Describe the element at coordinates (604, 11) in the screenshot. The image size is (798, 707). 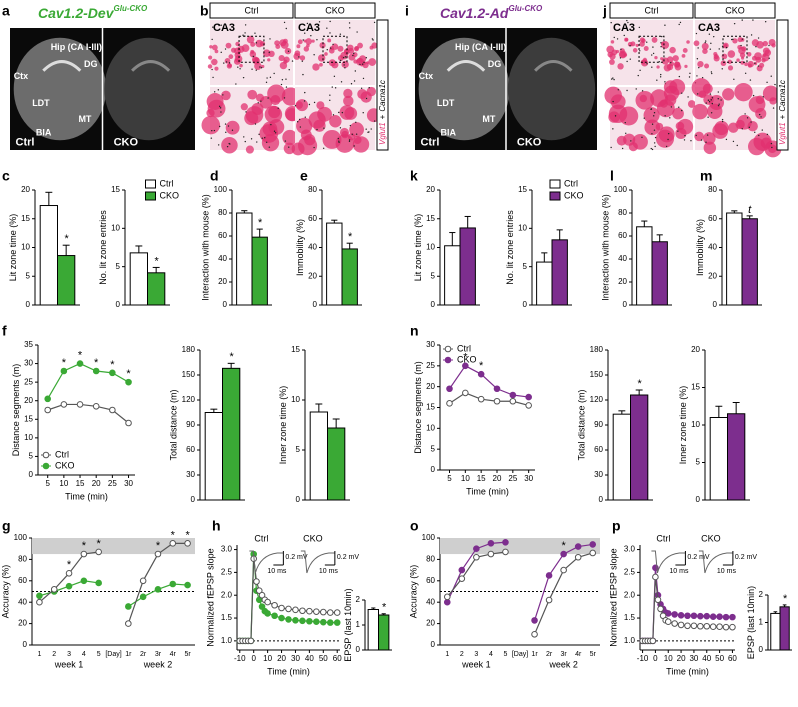
I see `panel-letter: j` at that location.